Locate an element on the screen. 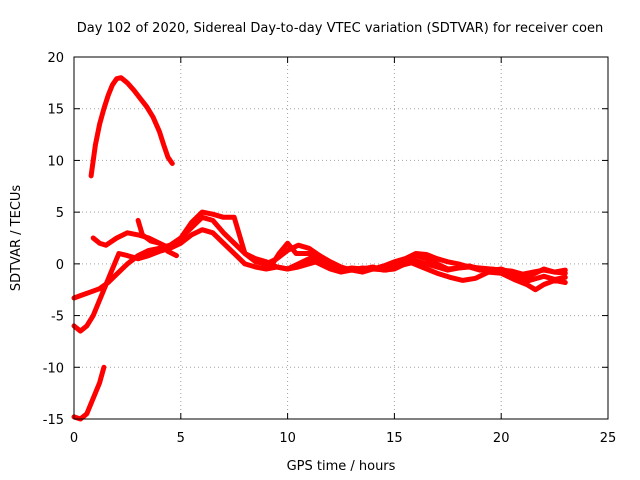  y-tick-label: -15 is located at coordinates (53, 420).